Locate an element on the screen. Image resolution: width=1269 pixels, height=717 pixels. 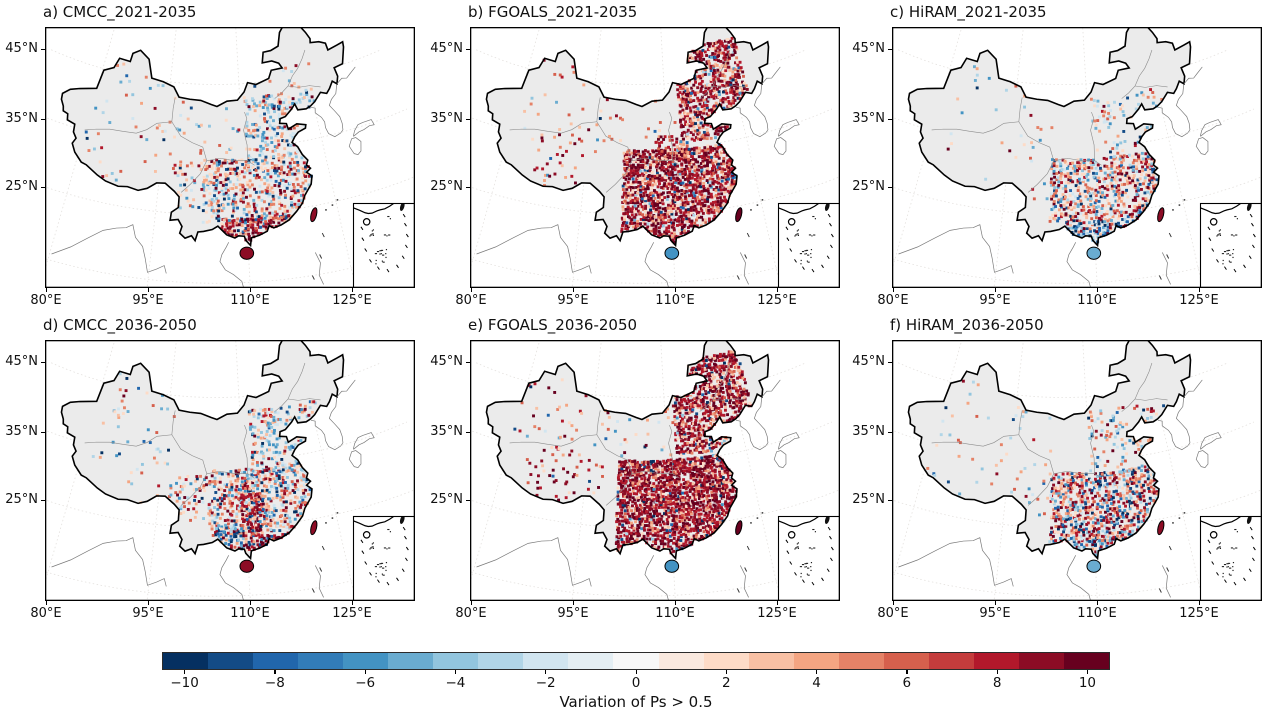
colorbar-tick-label: 2 is located at coordinates (726, 683).